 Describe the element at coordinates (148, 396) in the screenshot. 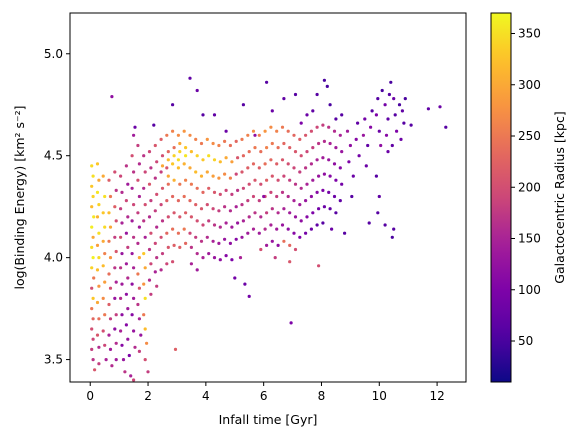

I see `x-tick-label: 2` at that location.